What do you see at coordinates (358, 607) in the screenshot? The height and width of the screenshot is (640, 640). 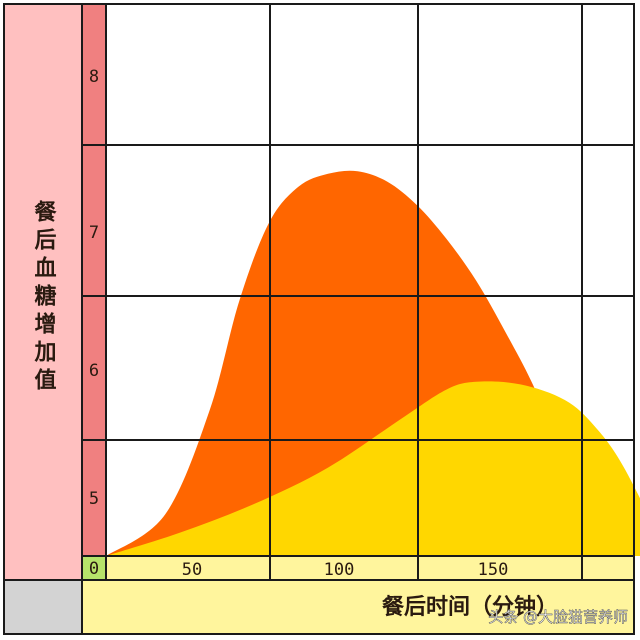 I see `x-label-band` at bounding box center [358, 607].